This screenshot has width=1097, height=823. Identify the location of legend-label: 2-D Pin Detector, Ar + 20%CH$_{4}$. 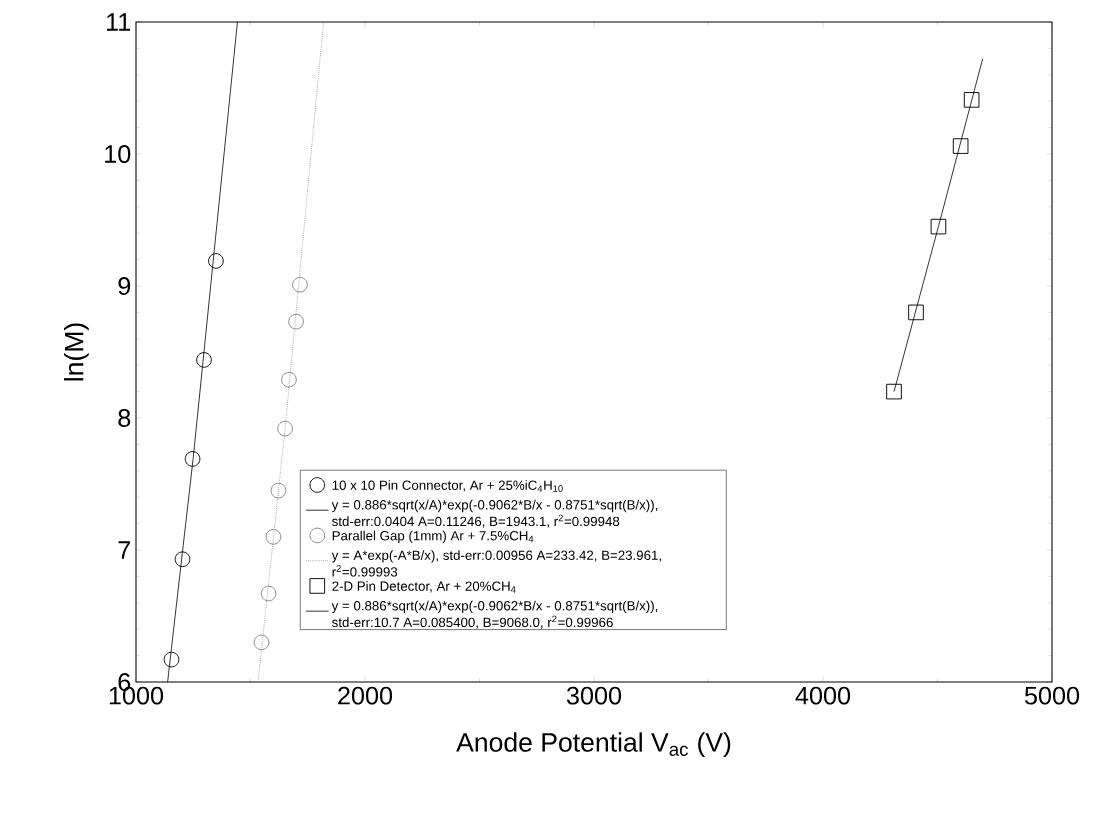
(424, 587).